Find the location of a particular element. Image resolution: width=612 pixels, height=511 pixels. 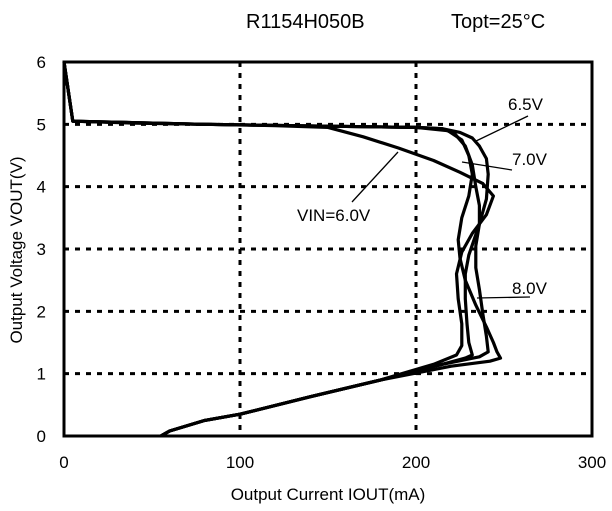

y-tick-label: 4 is located at coordinates (41, 187).